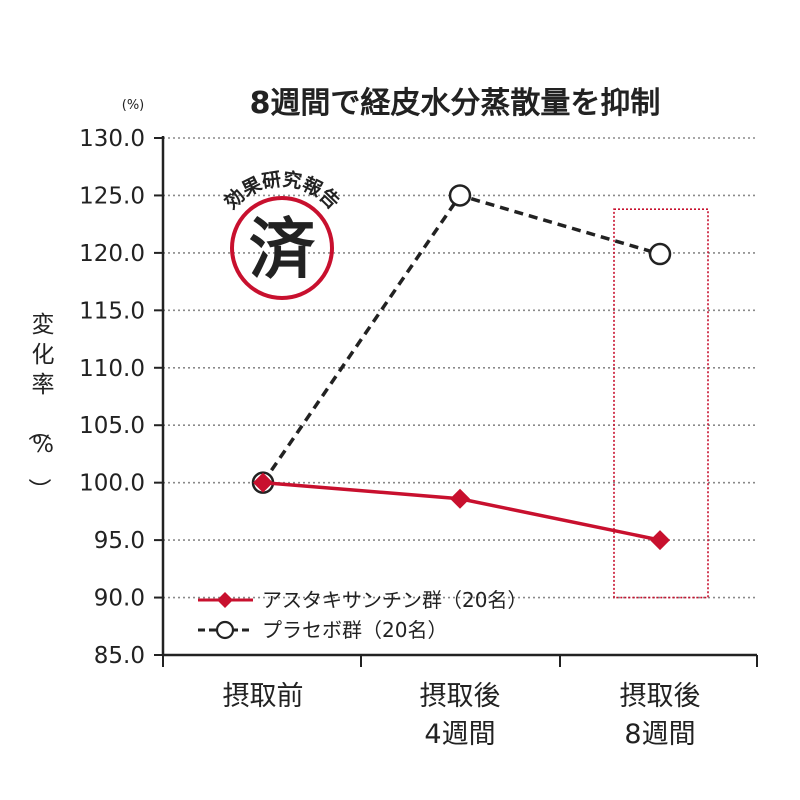 This screenshot has height=800, width=800. I want to click on legend-label: プラセボ群（20名）, so click(354, 630).